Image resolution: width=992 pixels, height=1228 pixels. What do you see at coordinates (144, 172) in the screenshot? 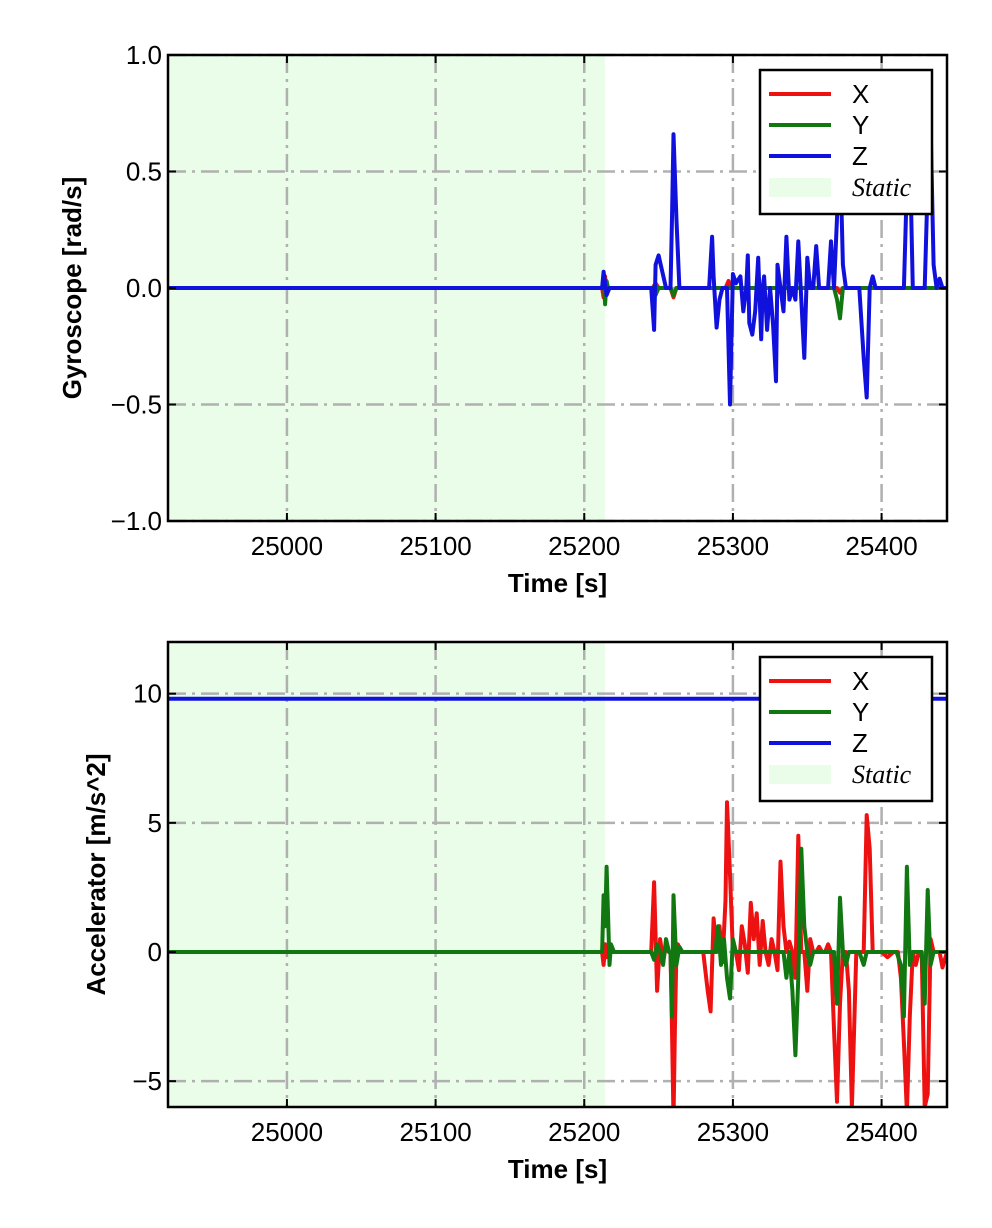
I see `y-tick-label: 0.5` at bounding box center [144, 172].